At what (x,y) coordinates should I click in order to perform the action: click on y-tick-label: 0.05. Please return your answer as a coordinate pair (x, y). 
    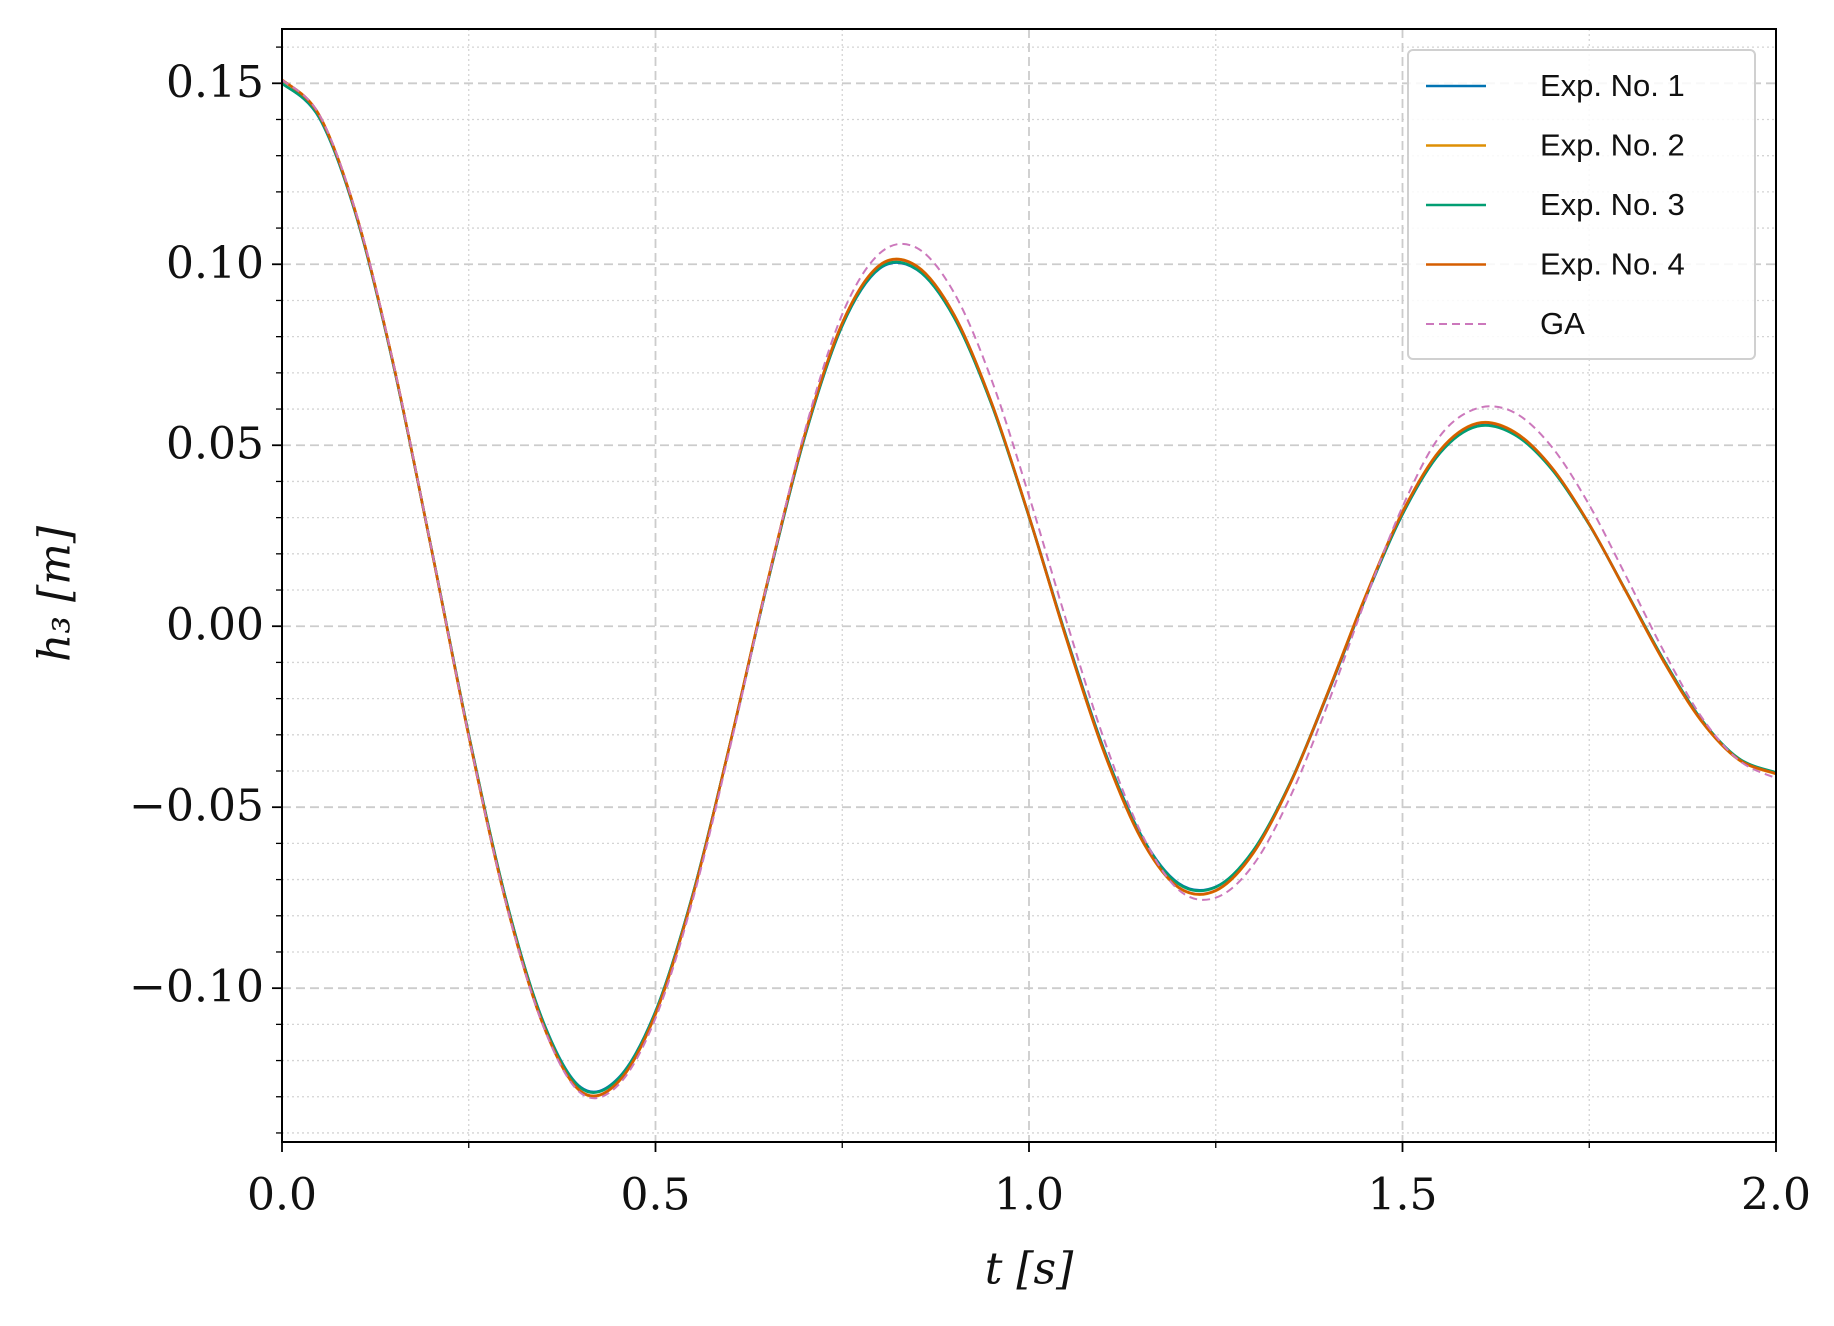
    Looking at the image, I should click on (215, 444).